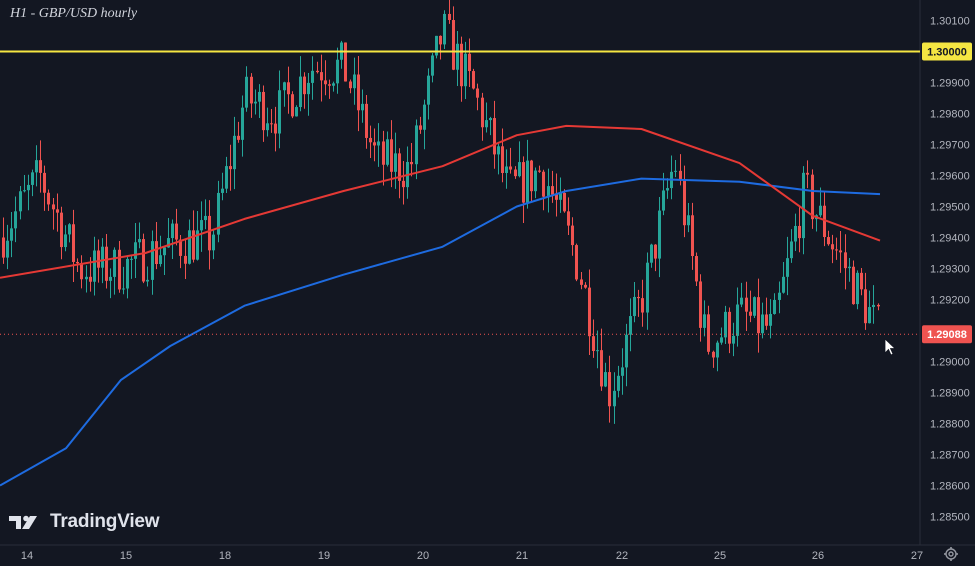  I want to click on date-tick-label: 21, so click(522, 556).